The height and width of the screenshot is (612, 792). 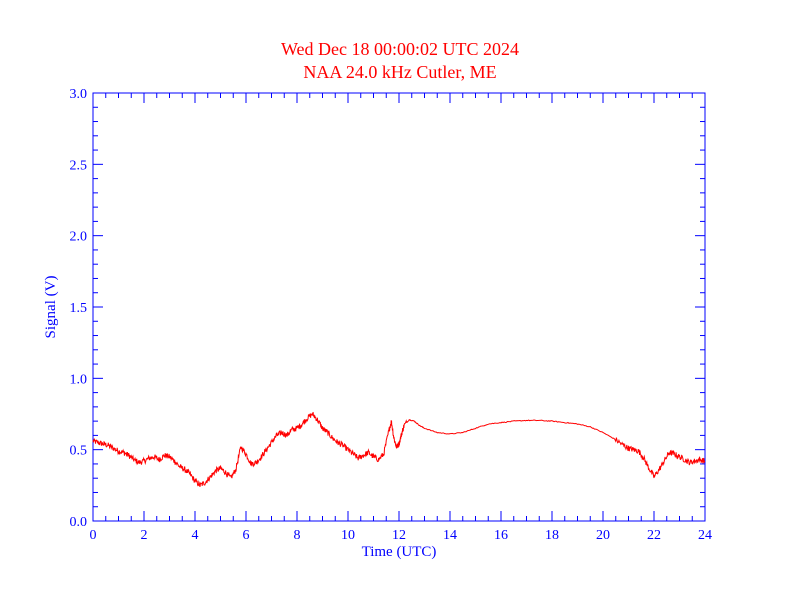 What do you see at coordinates (501, 535) in the screenshot?
I see `x-tick-label: 16` at bounding box center [501, 535].